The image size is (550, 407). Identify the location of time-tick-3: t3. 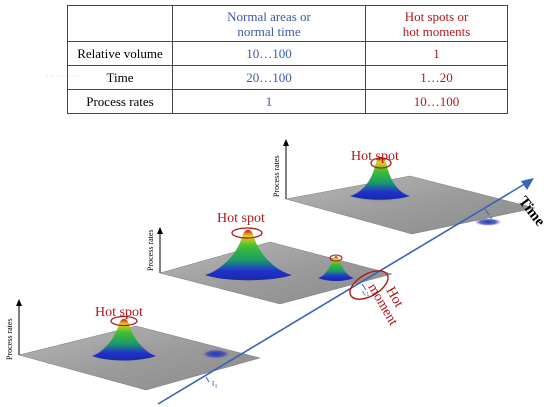
(490, 217).